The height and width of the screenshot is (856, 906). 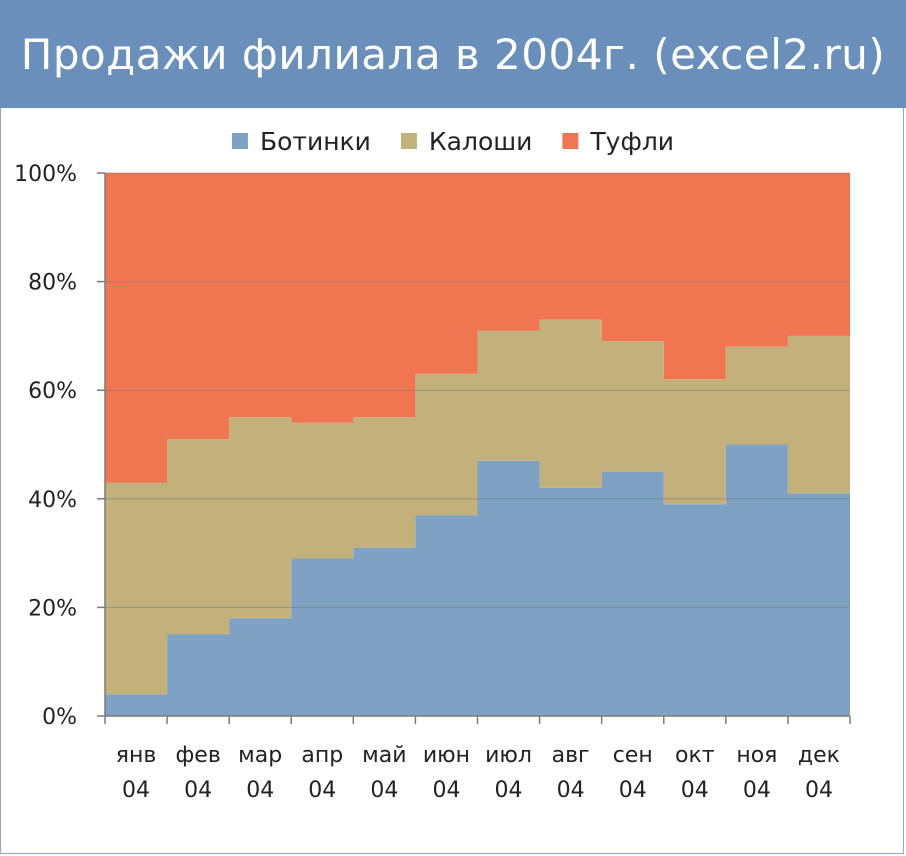 What do you see at coordinates (52, 391) in the screenshot?
I see `y-tick-label: 60%` at bounding box center [52, 391].